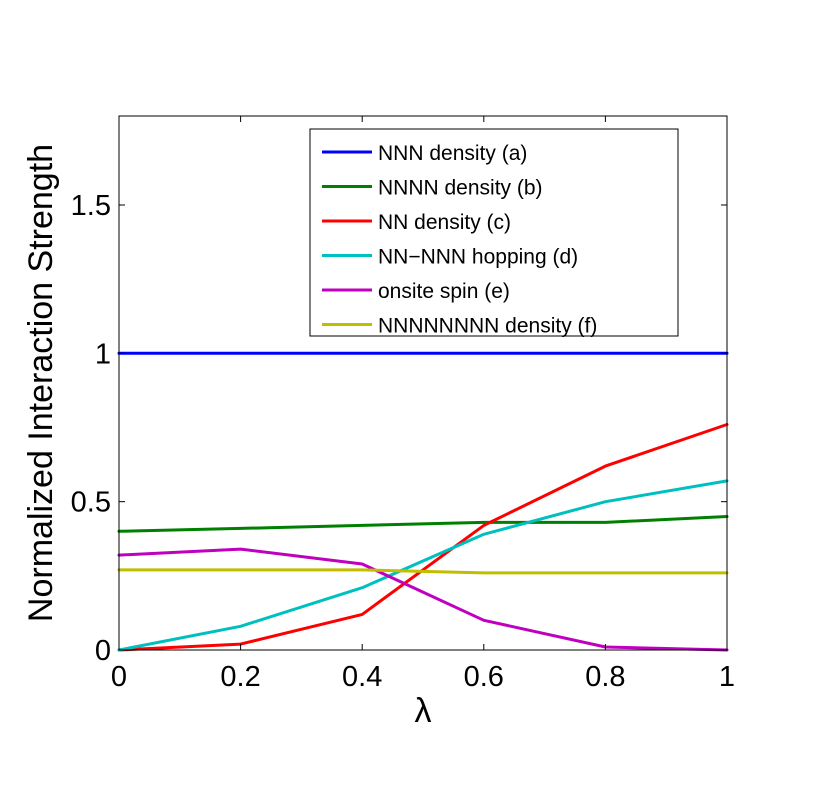 This screenshot has width=822, height=799. Describe the element at coordinates (362, 677) in the screenshot. I see `x-tick-label: 0.4` at that location.